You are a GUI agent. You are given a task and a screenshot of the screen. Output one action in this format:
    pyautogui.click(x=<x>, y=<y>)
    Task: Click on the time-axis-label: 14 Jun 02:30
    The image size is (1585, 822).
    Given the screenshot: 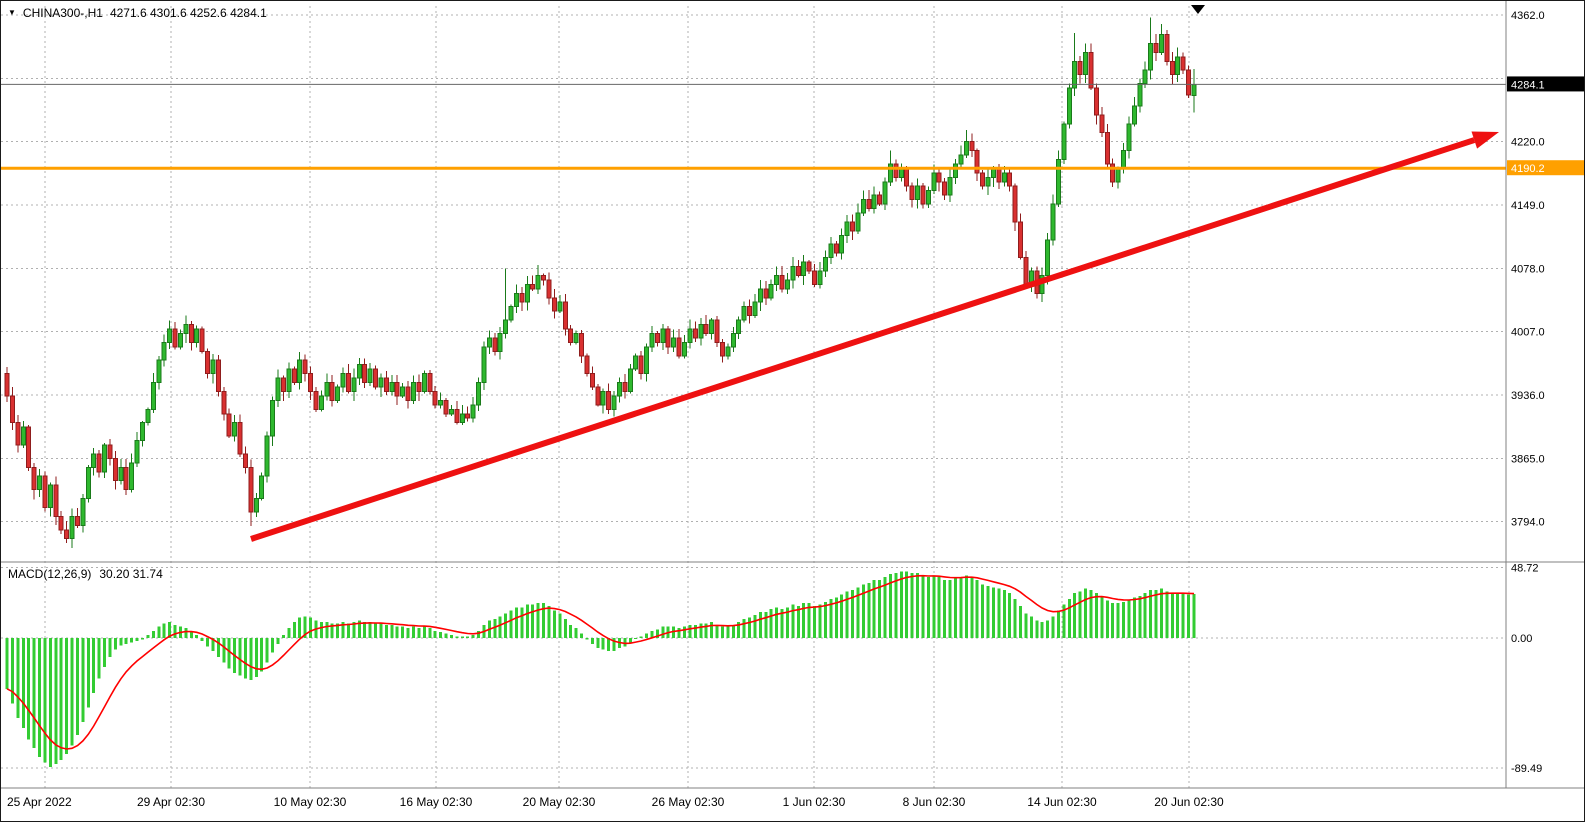 What is the action you would take?
    pyautogui.click(x=1062, y=802)
    